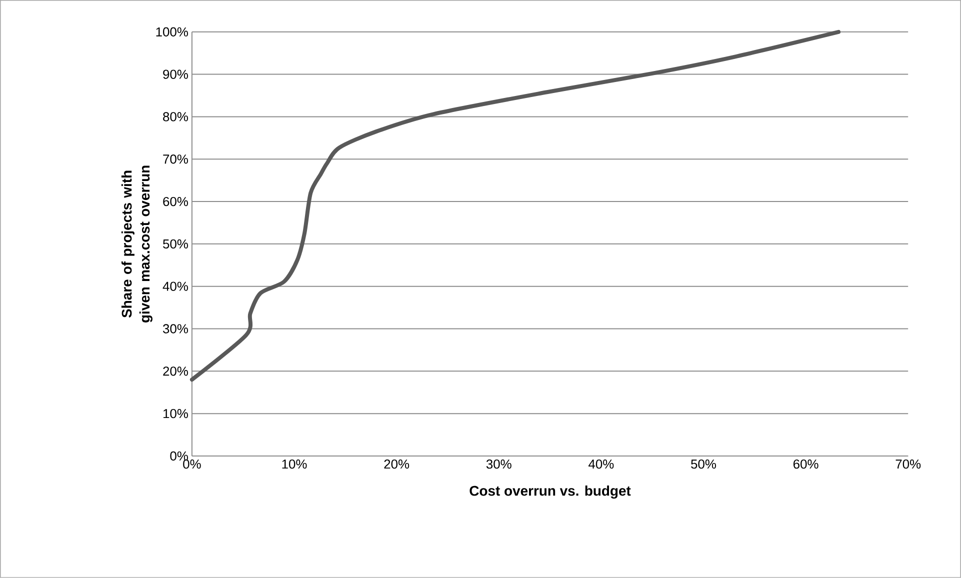 This screenshot has width=961, height=578. Describe the element at coordinates (175, 244) in the screenshot. I see `y-tick-label: 50%` at that location.